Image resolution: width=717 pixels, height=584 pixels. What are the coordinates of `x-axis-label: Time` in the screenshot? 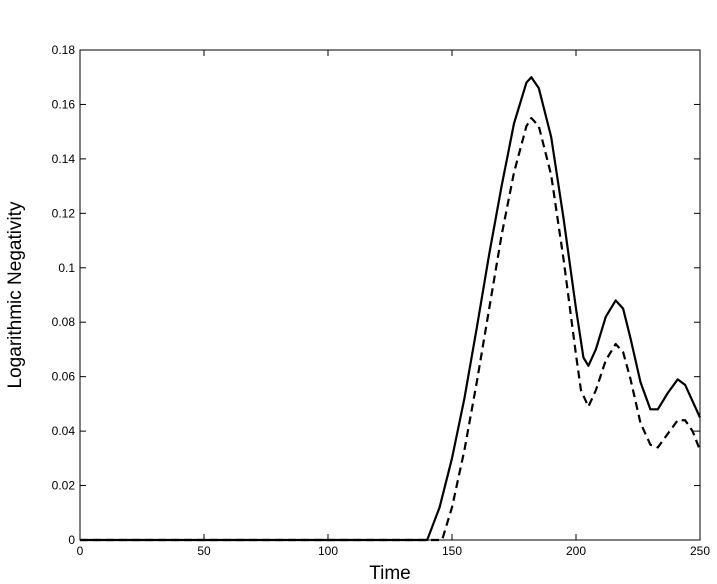 It's located at (390, 573).